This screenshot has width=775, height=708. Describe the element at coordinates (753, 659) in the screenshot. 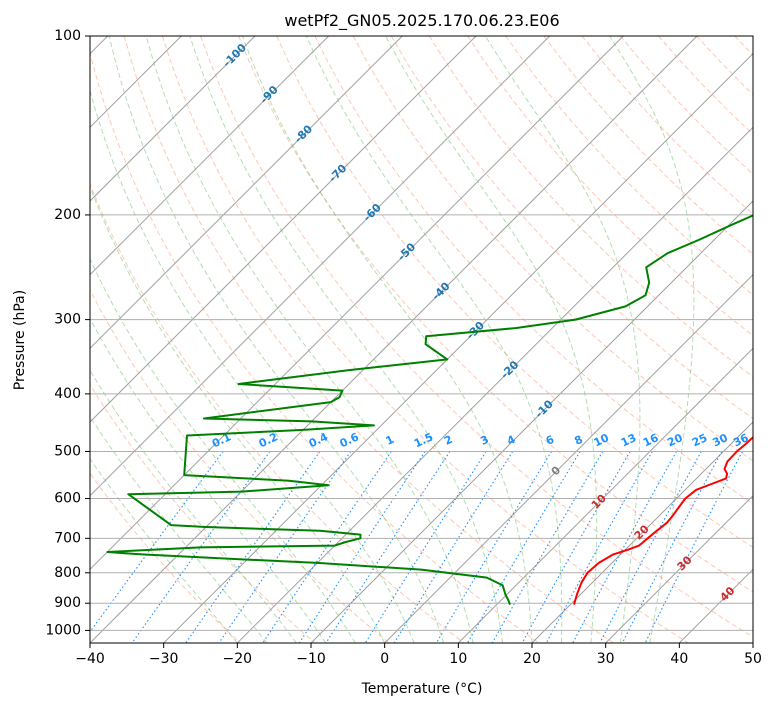

I see `x-tick-label: 50` at that location.